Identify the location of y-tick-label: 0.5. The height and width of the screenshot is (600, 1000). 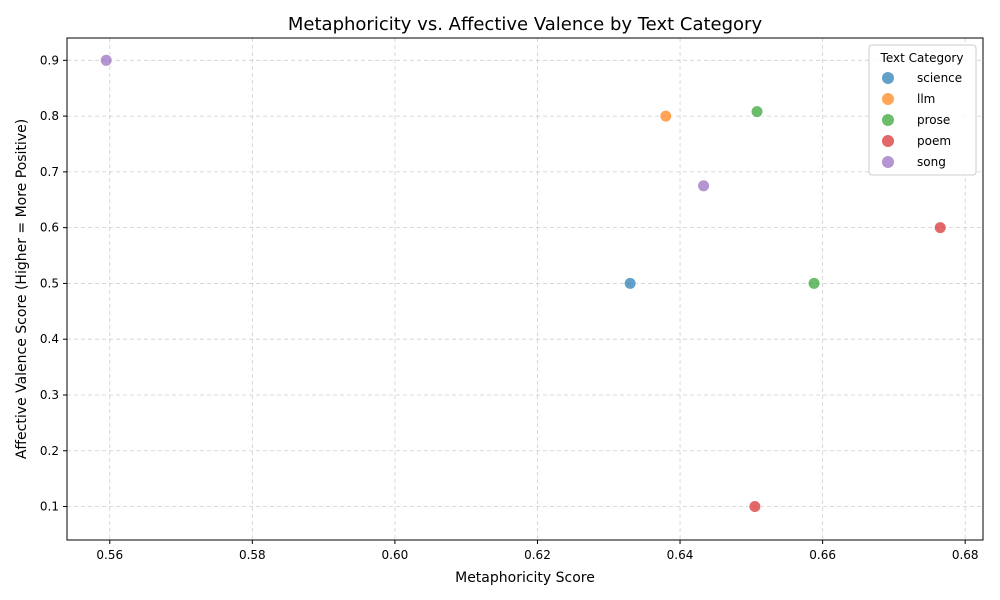
(49, 283).